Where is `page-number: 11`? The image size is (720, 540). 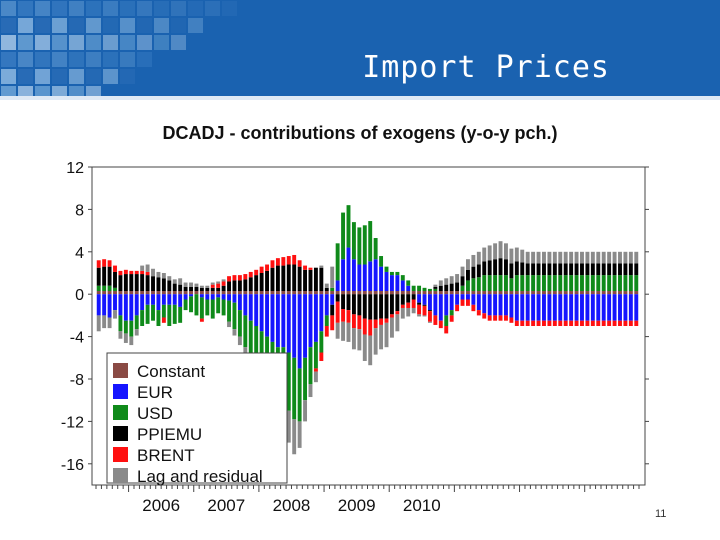 page-number: 11 is located at coordinates (661, 514).